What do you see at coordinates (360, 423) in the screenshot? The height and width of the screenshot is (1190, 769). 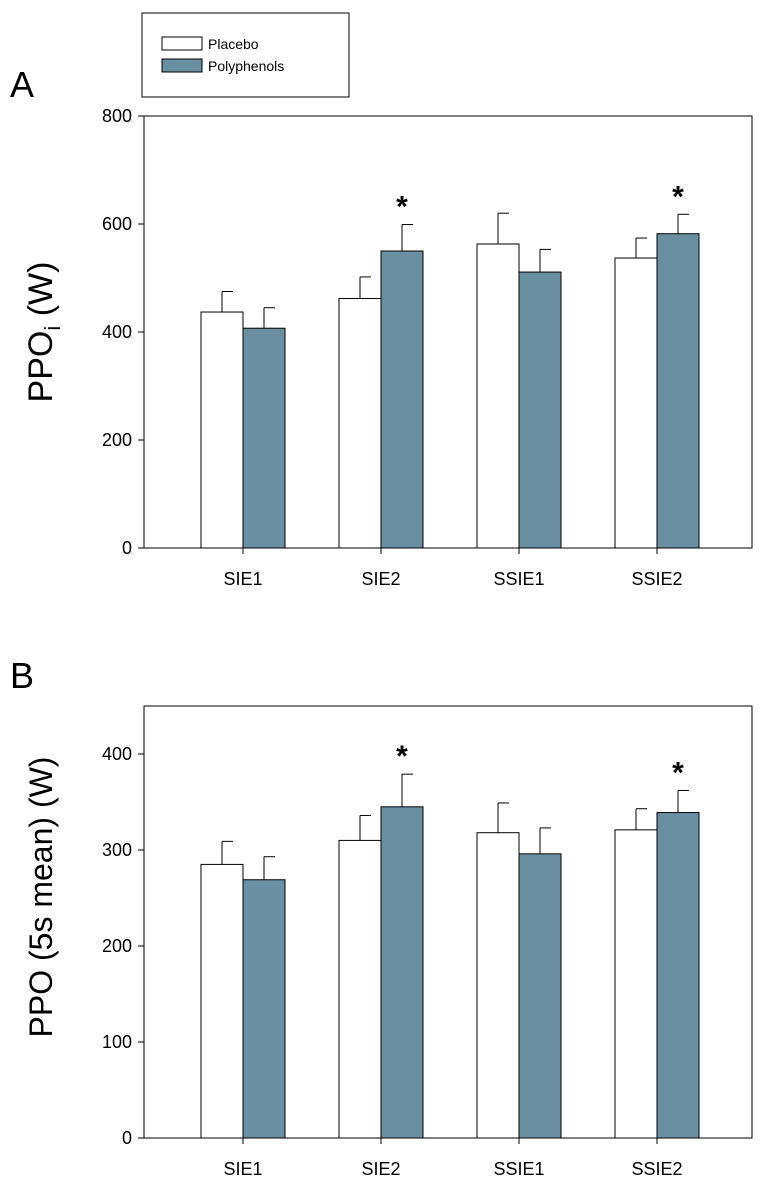 I see `bar-a-placebo-sie2` at bounding box center [360, 423].